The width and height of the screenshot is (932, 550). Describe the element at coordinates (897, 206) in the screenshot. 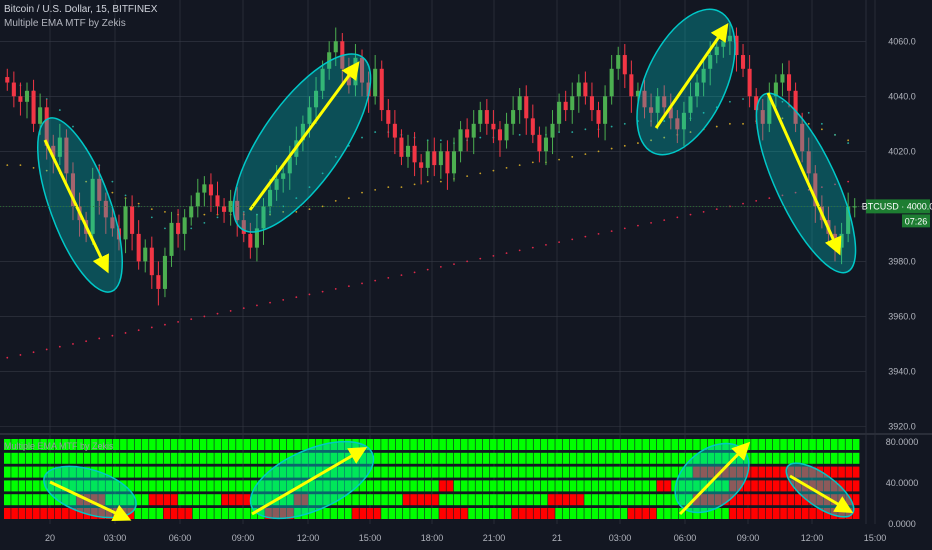

I see `last-price-text: BTCUSD · 4000.0` at that location.